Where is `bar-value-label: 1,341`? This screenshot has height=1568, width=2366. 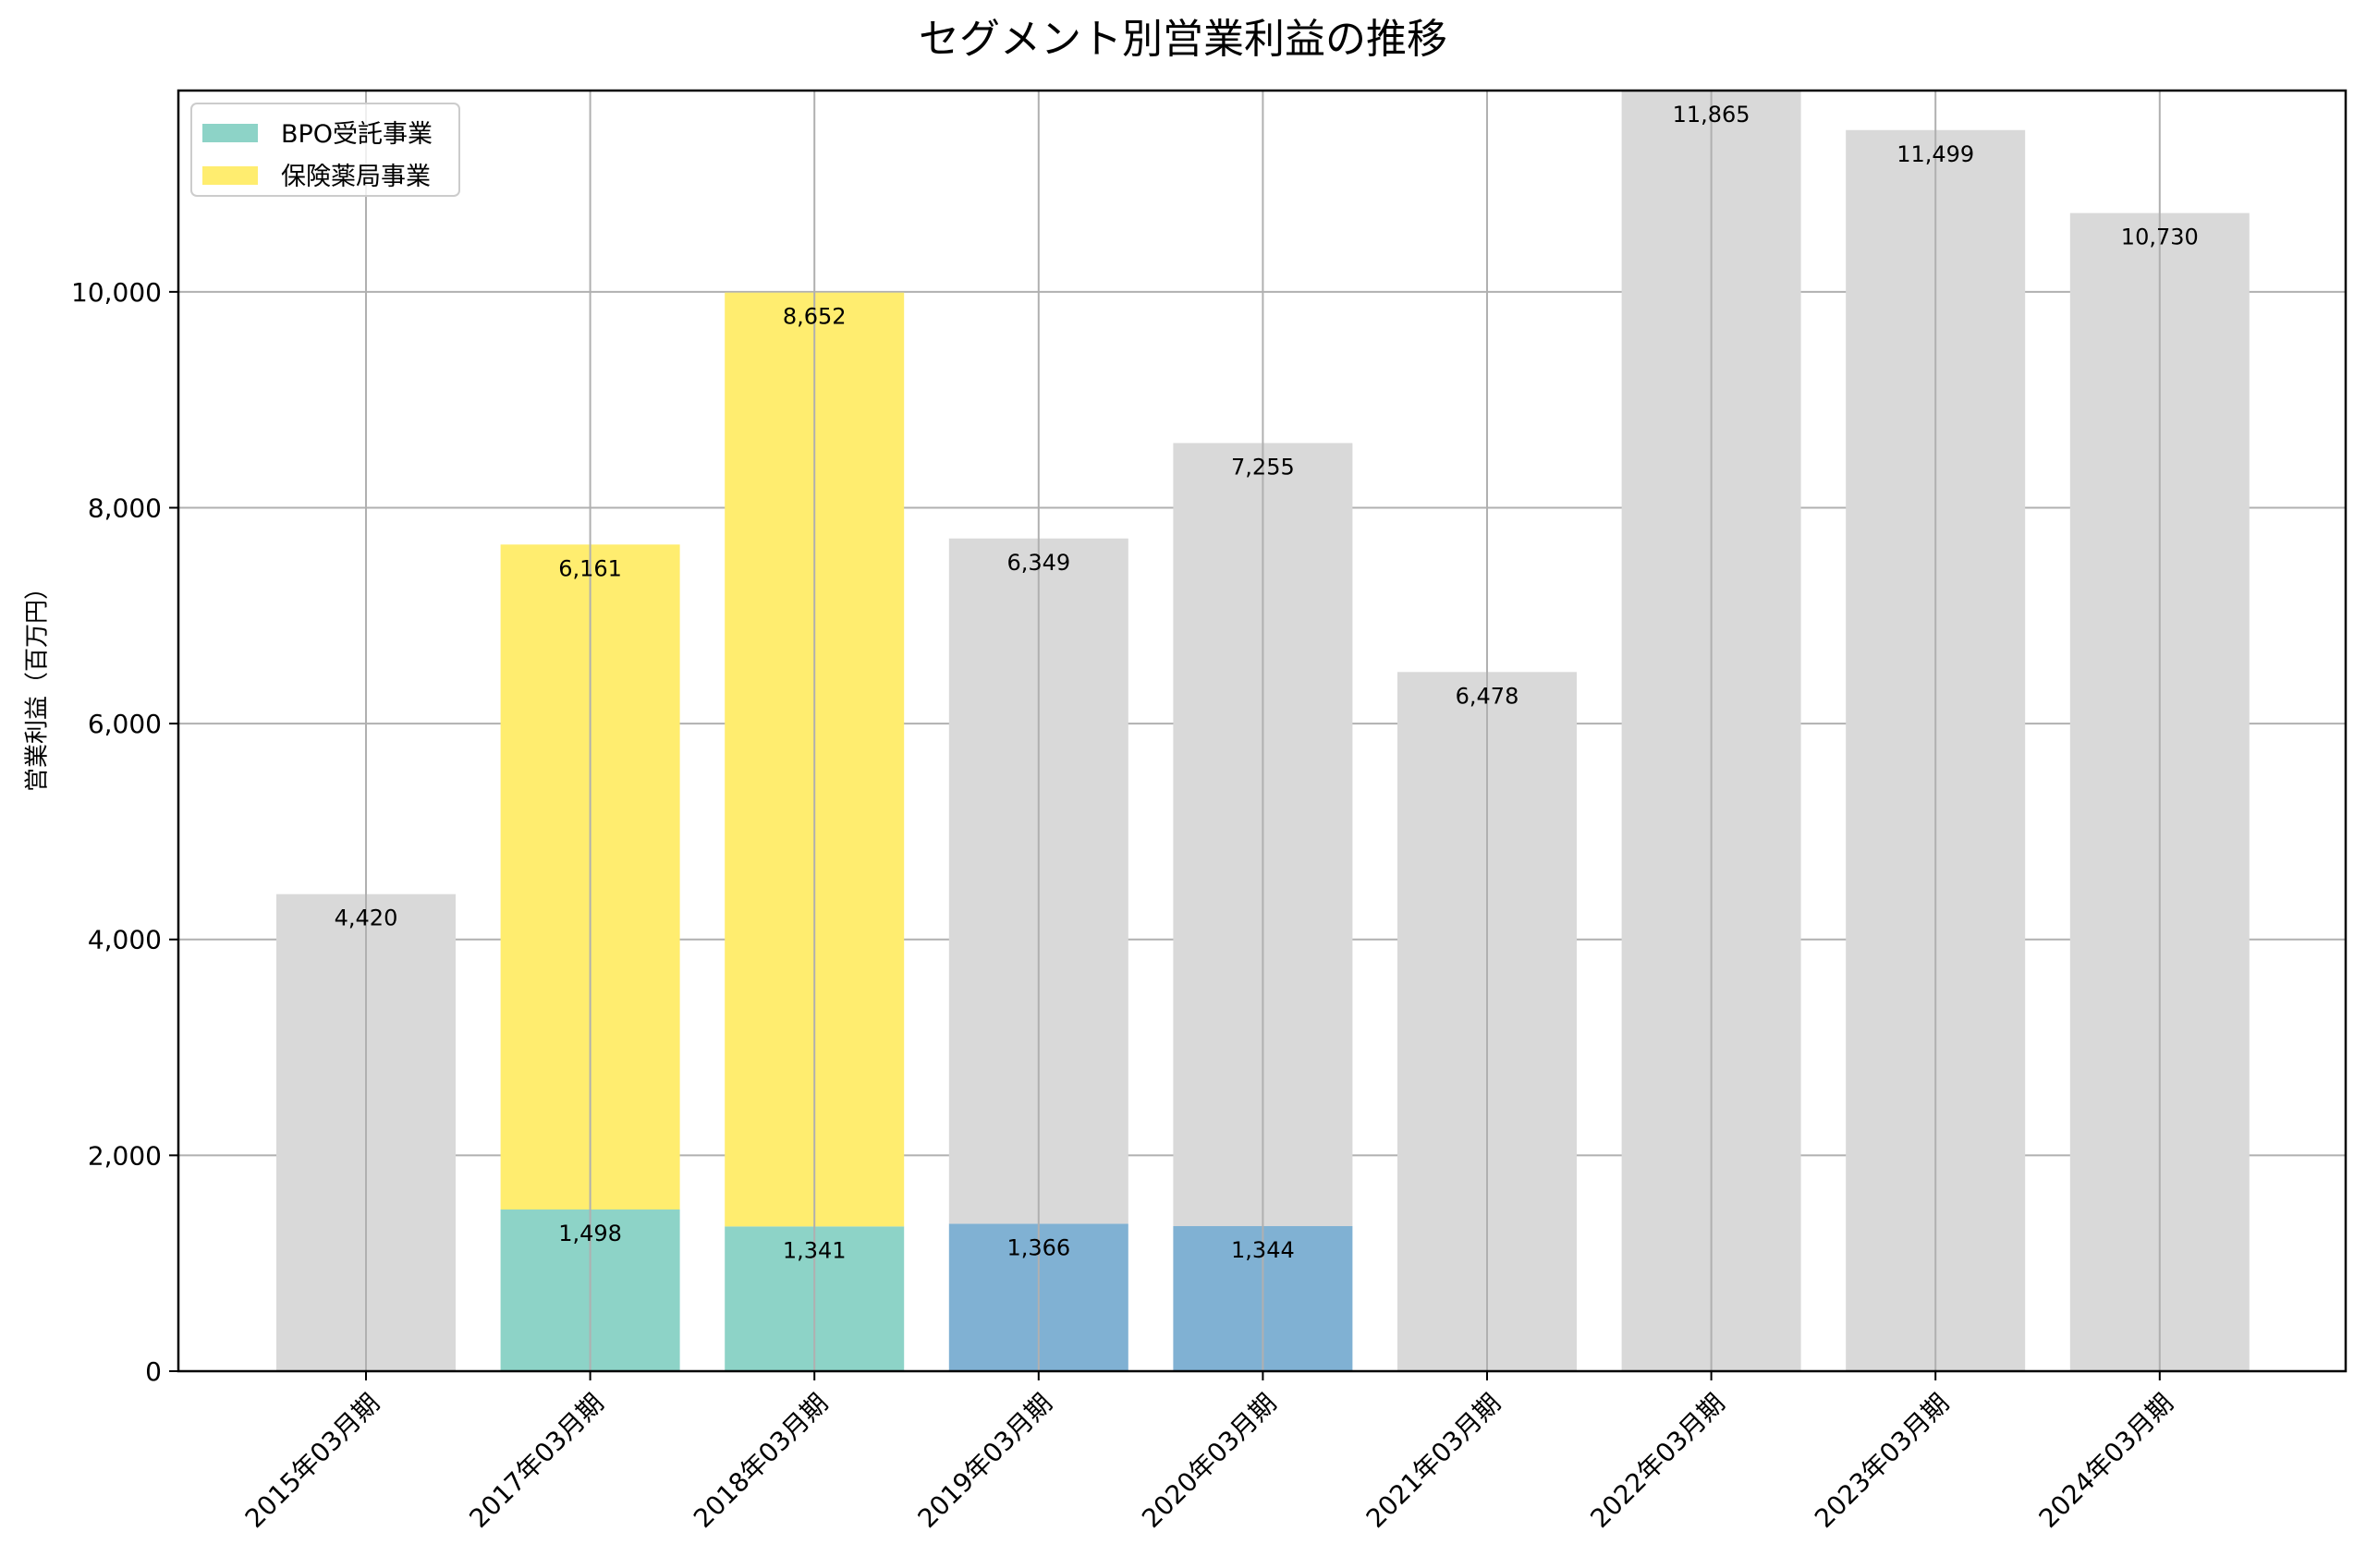
bar-value-label: 1,341 is located at coordinates (815, 1250).